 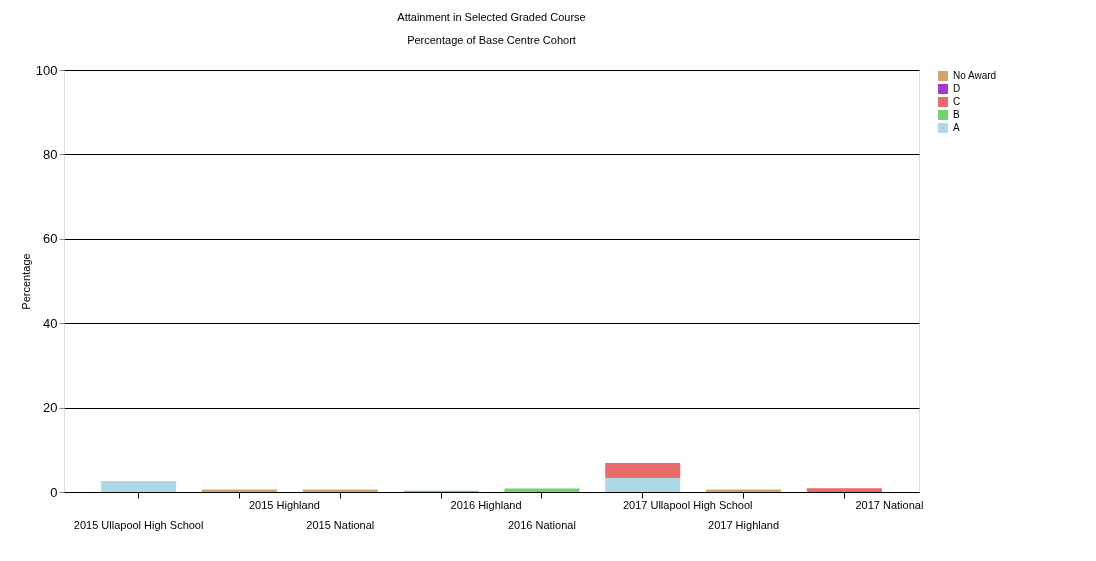 What do you see at coordinates (744, 525) in the screenshot?
I see `x-tick-label: 2017 Highland` at bounding box center [744, 525].